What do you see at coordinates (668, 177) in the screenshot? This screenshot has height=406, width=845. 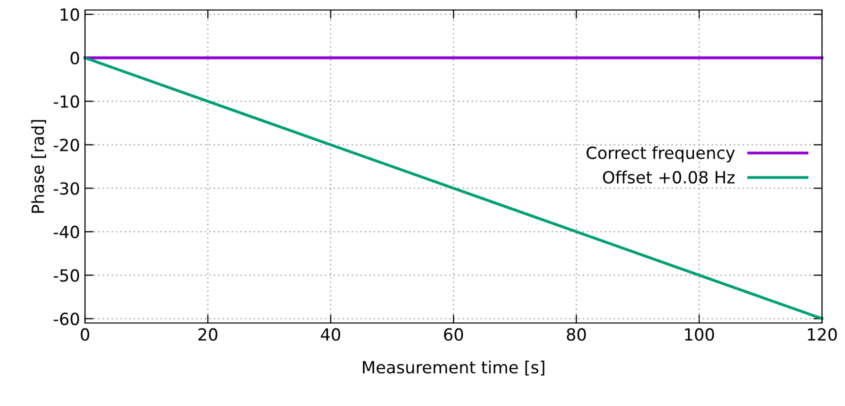 I see `legend-label: Offset +0.08 Hz` at bounding box center [668, 177].